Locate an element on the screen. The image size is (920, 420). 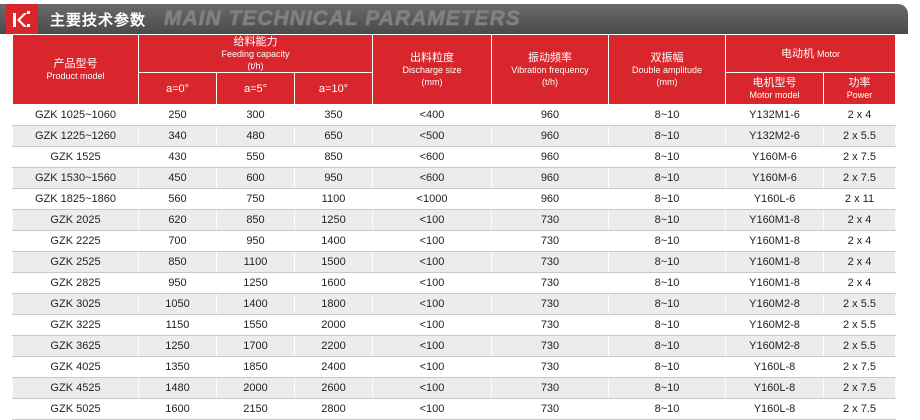
header-feeding-capacity: 给料能力 Feeding capacity (t/h) is located at coordinates (255, 53).